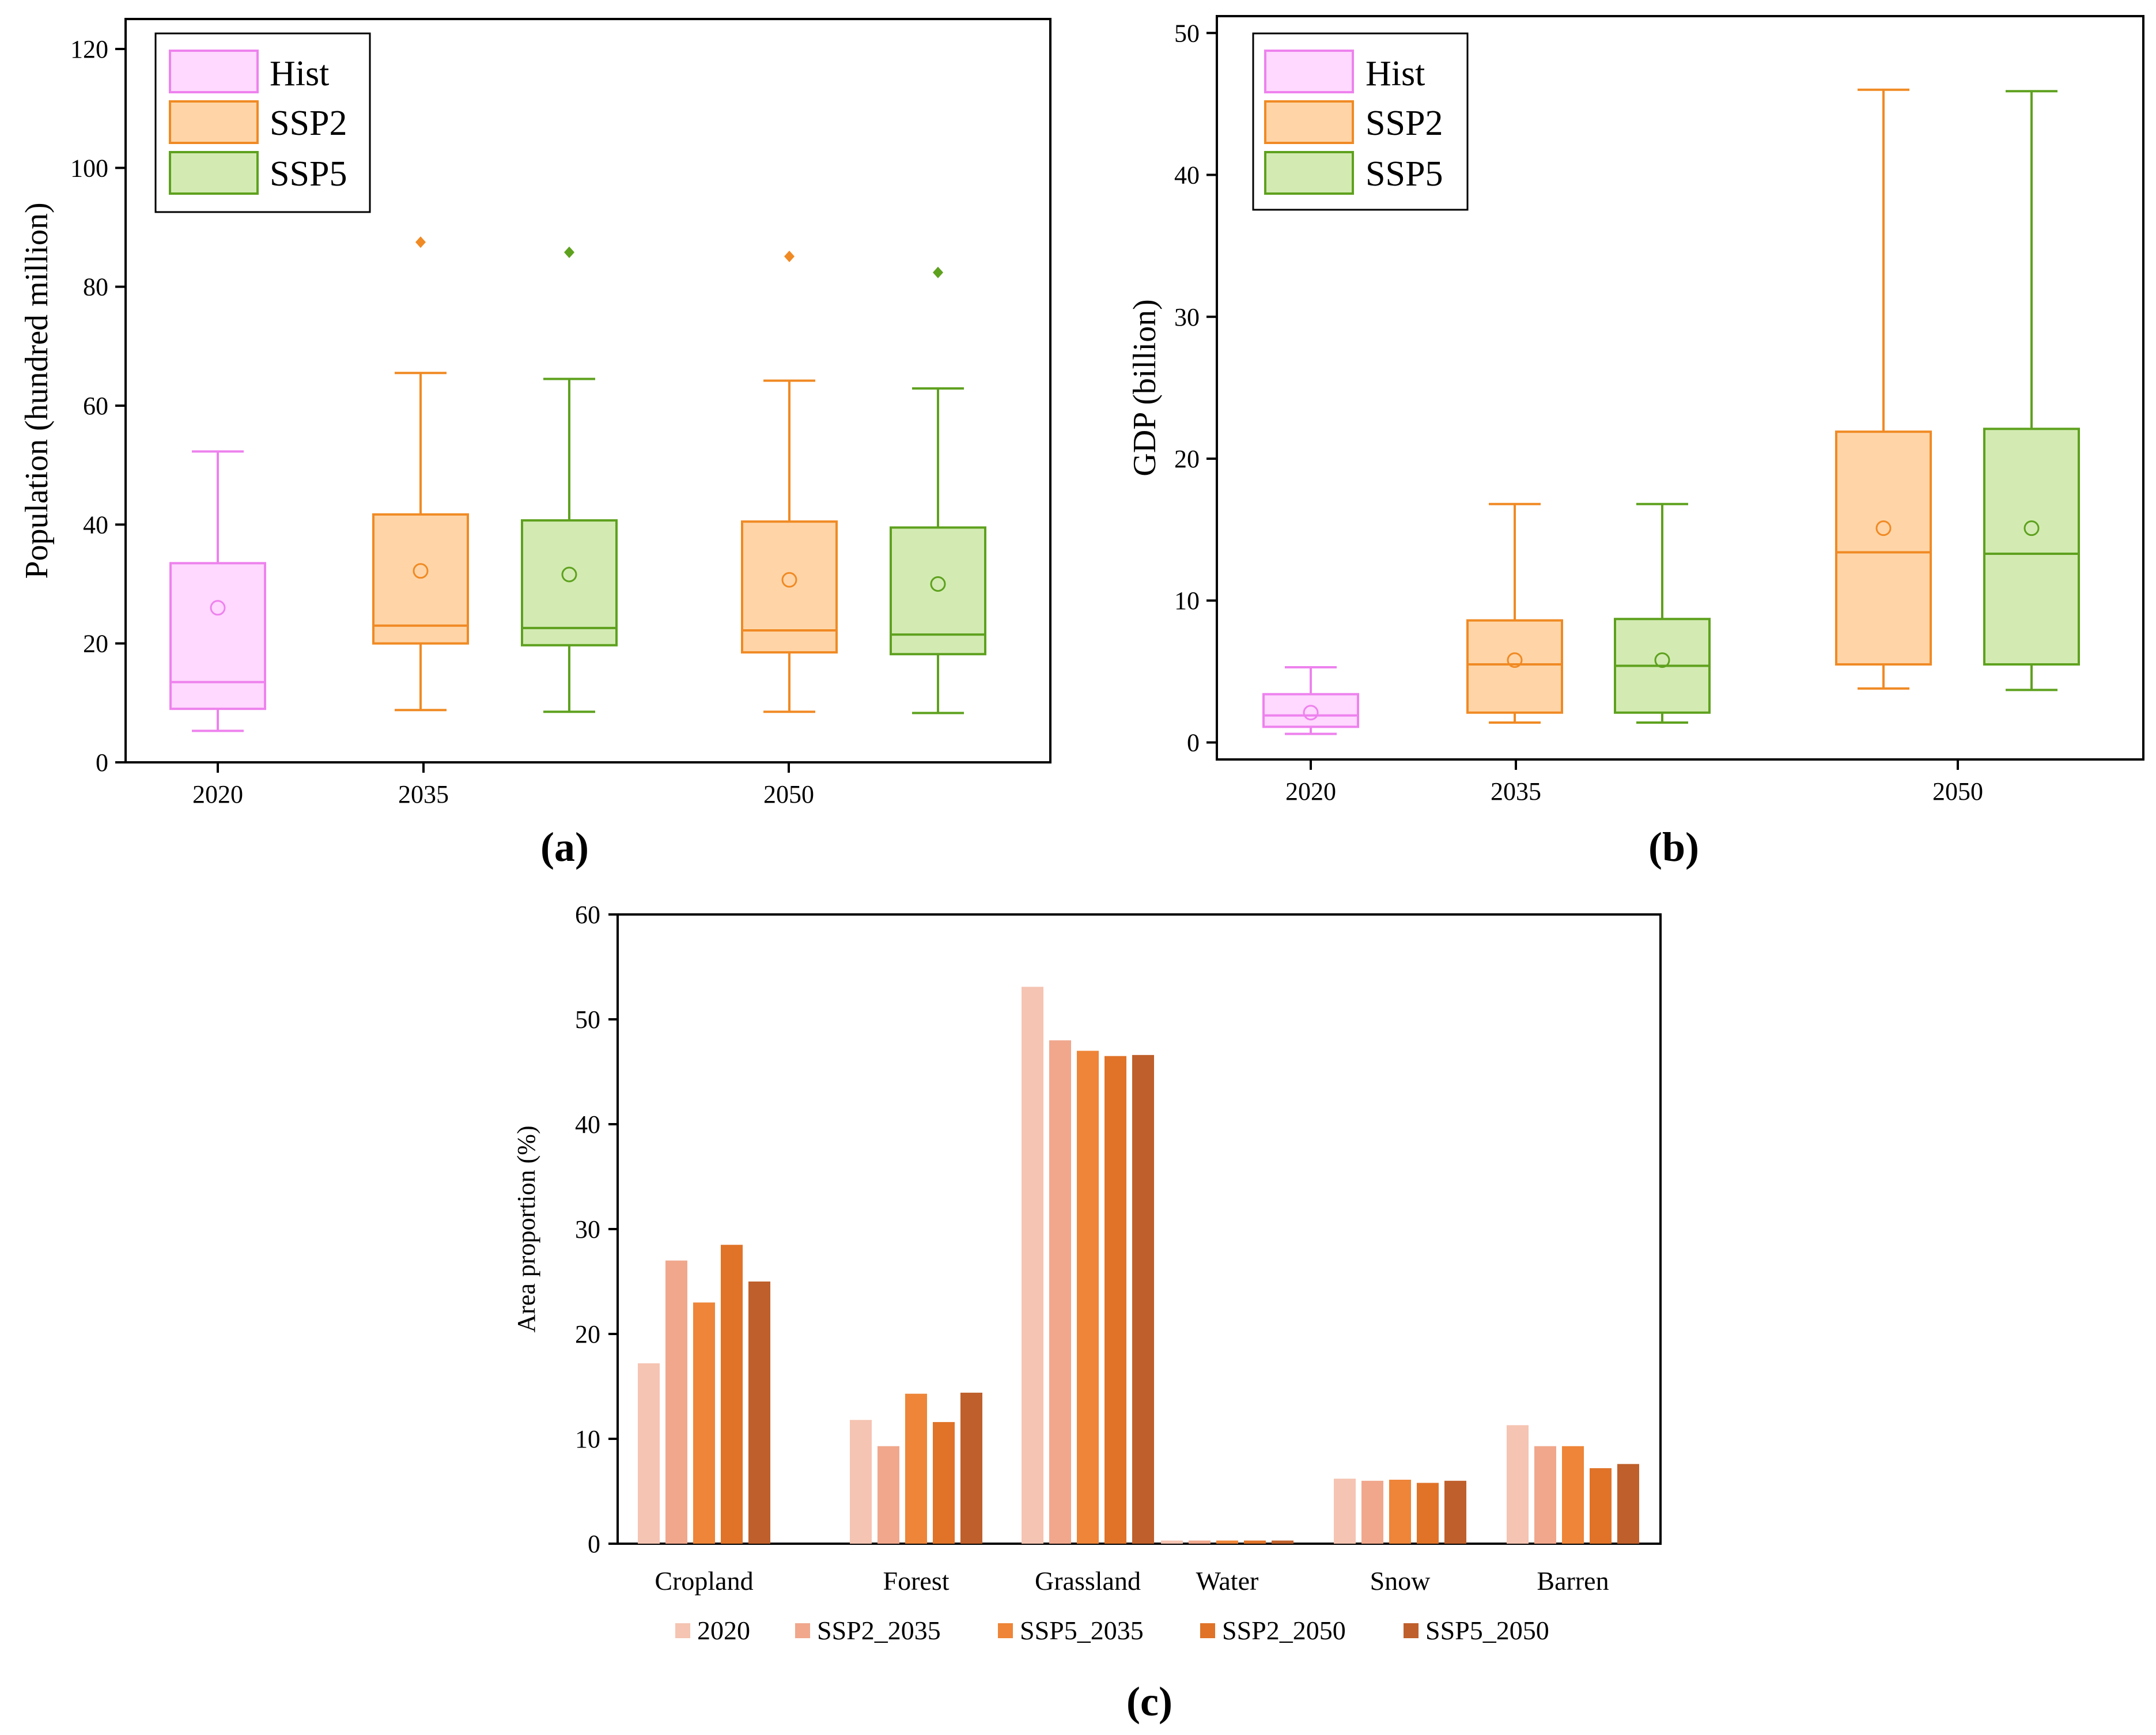 The width and height of the screenshot is (2156, 1735). Describe the element at coordinates (1200, 1542) in the screenshot. I see `panel-c-bar-water-ssp2_2035` at that location.